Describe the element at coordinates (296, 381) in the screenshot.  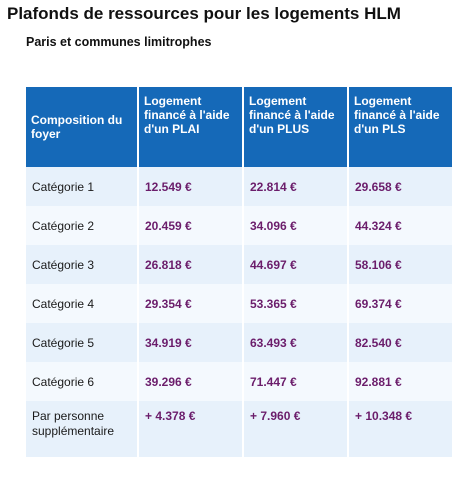
I see `plus-value: 71.447 €` at that location.